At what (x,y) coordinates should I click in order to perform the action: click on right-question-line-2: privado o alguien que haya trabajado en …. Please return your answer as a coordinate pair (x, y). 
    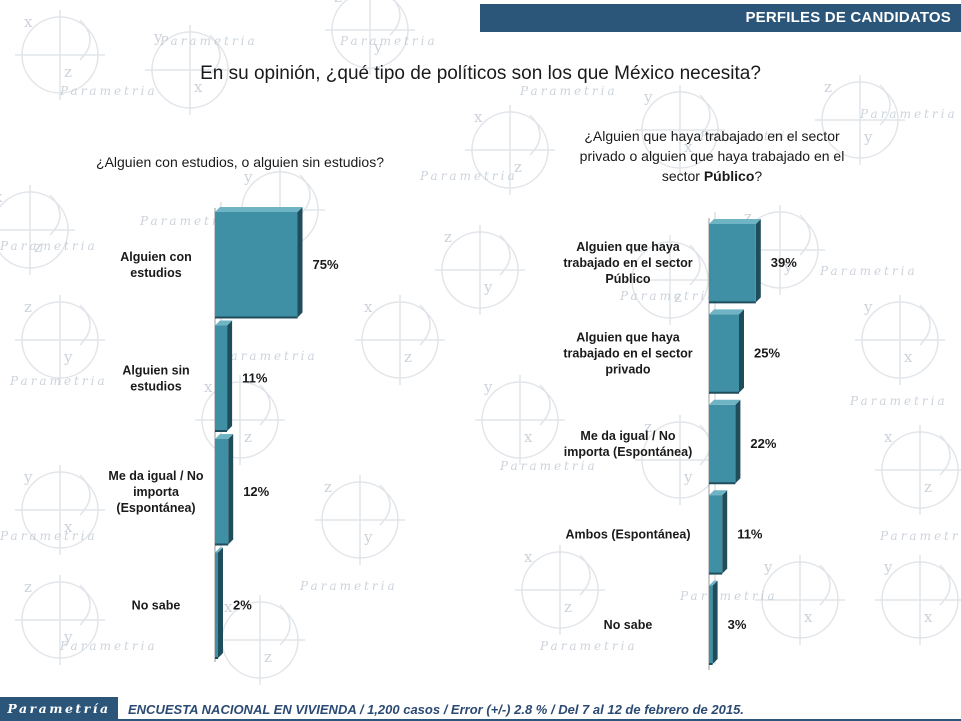
    Looking at the image, I should click on (712, 156).